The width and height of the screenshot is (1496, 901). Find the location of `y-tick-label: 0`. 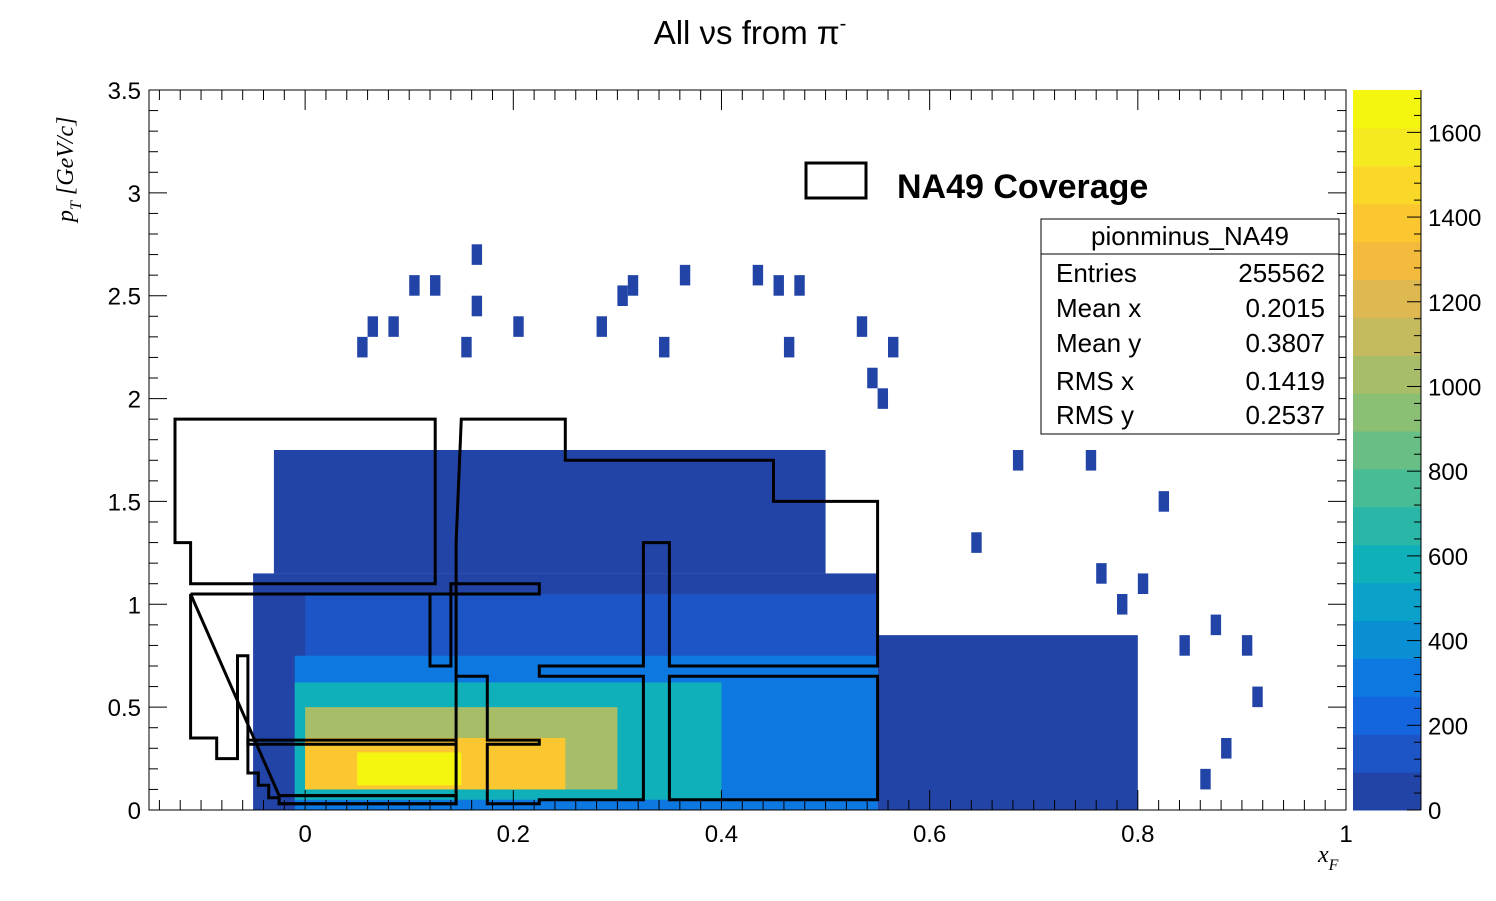

y-tick-label: 0 is located at coordinates (134, 811).